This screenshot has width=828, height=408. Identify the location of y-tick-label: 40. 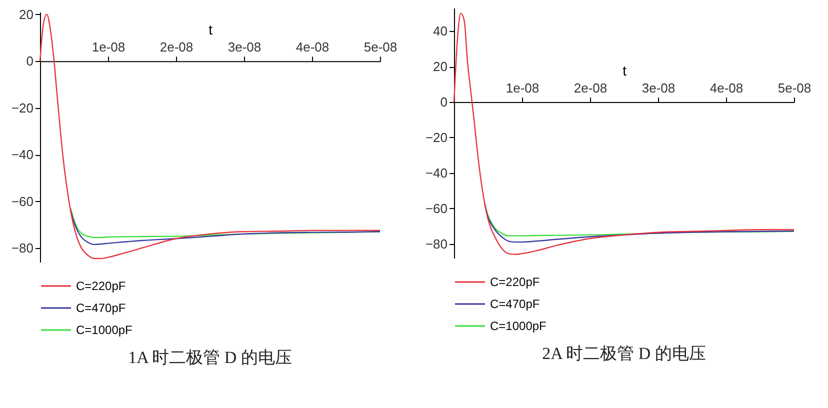
(440, 31).